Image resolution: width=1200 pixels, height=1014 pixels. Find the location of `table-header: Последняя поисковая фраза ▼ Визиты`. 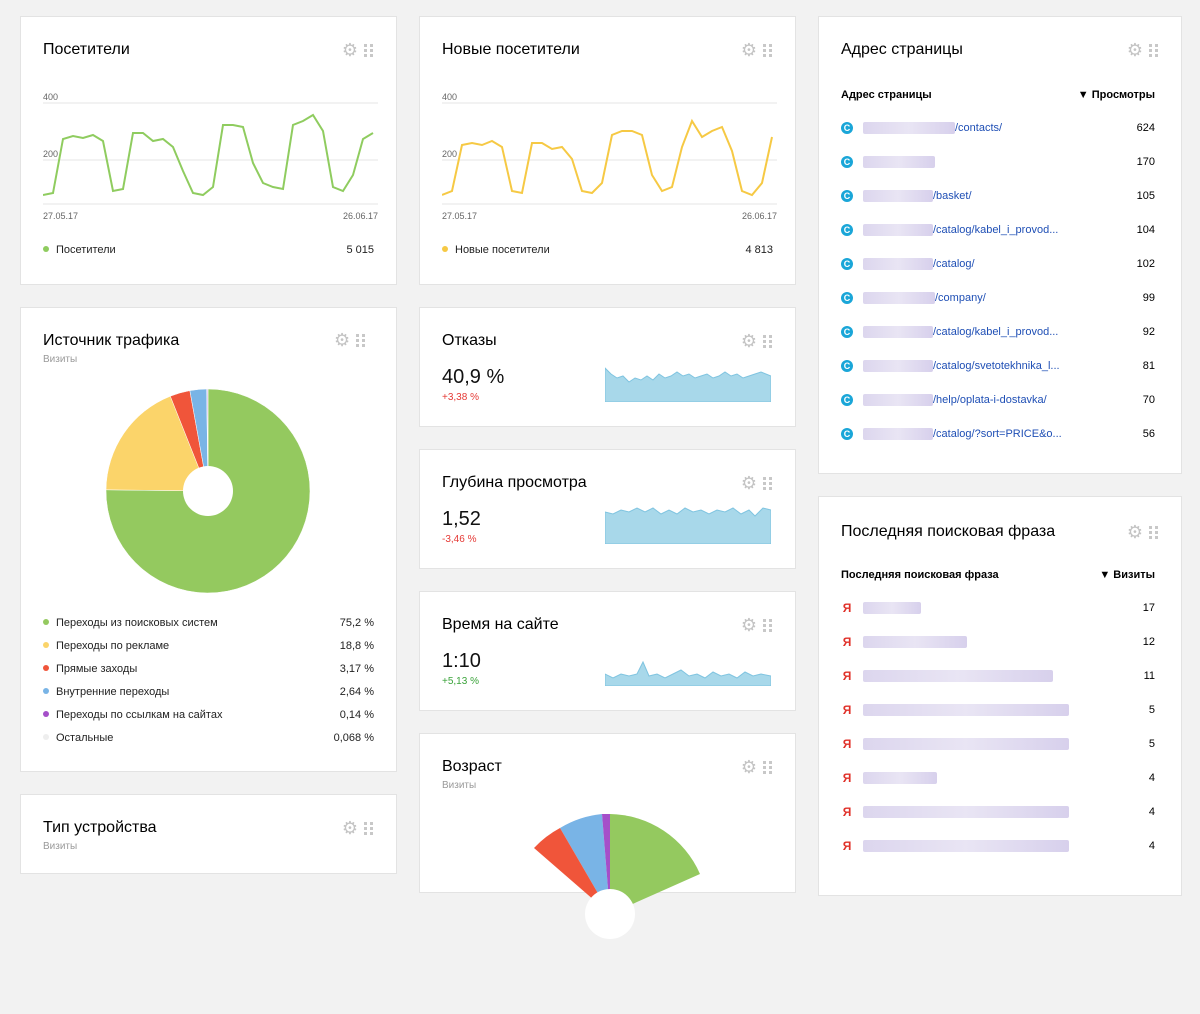

table-header: Последняя поисковая фраза ▼ Визиты is located at coordinates (998, 575).